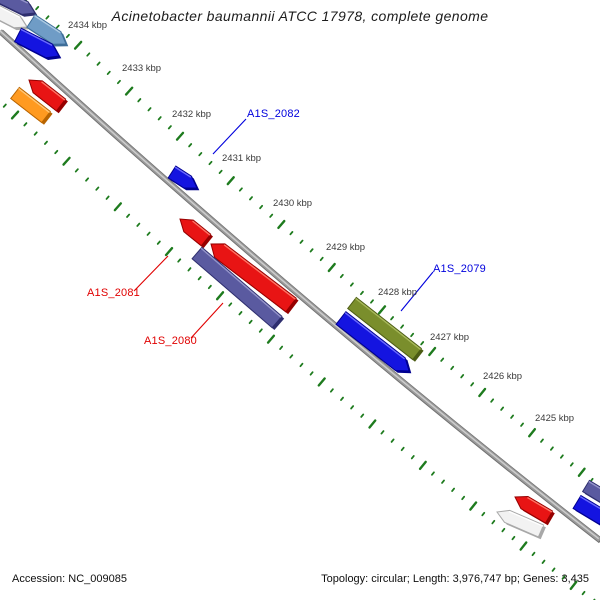 Image resolution: width=600 pixels, height=600 pixels. I want to click on gene-arrow-A1S_2082, so click(183, 178).